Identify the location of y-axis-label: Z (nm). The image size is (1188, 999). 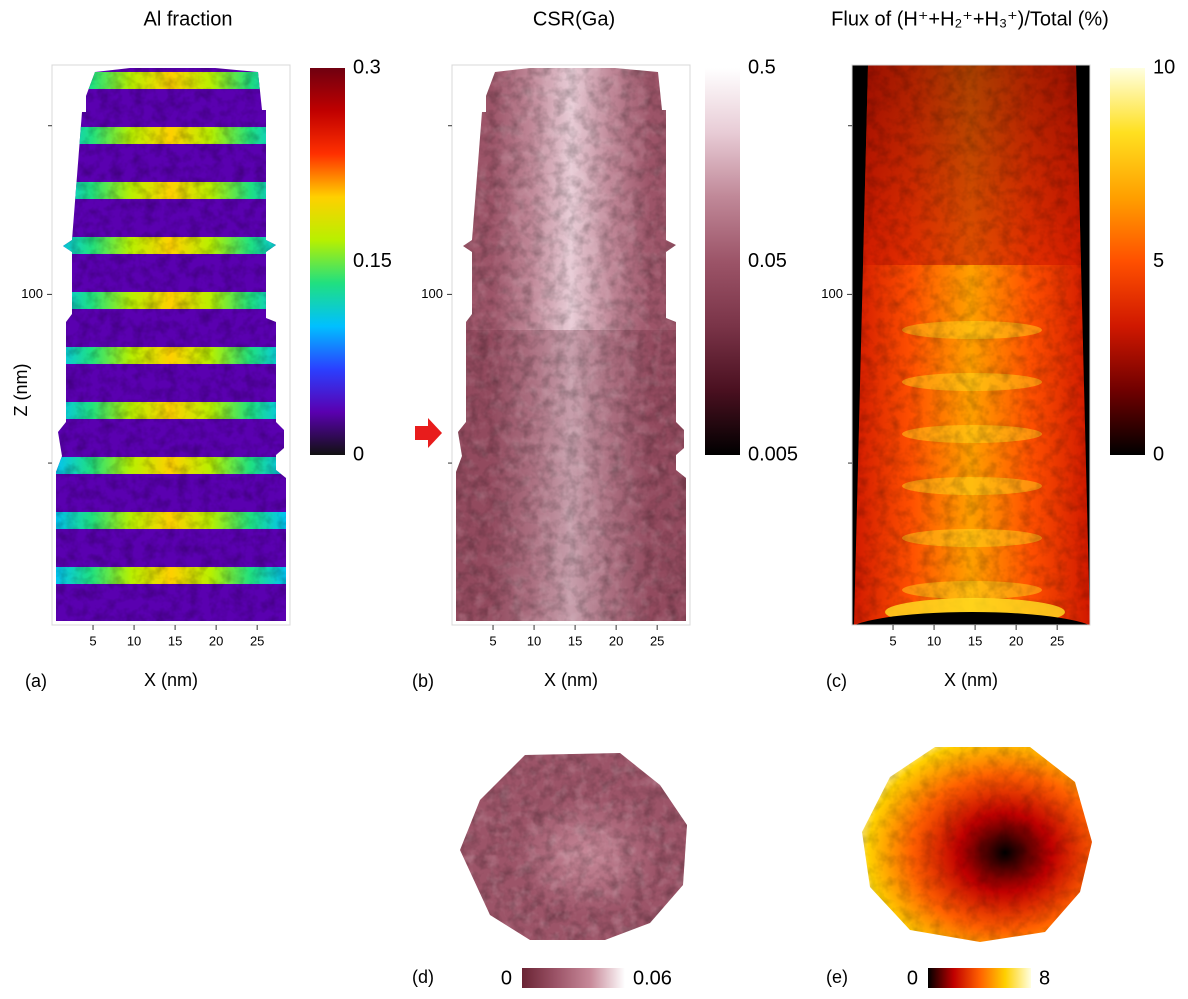
(21, 390).